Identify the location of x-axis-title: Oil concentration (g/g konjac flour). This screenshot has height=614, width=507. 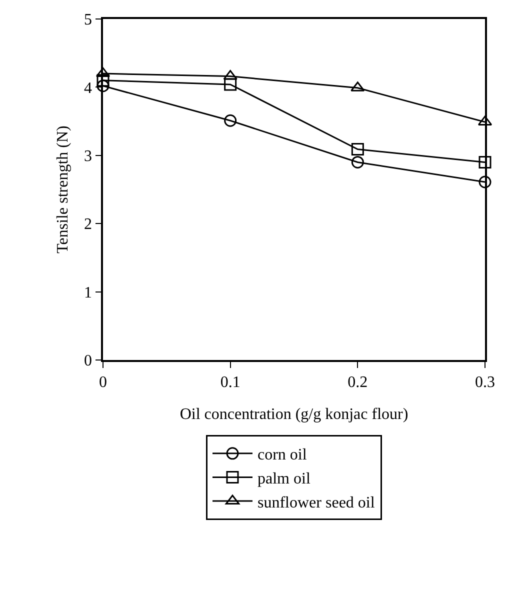
(294, 415).